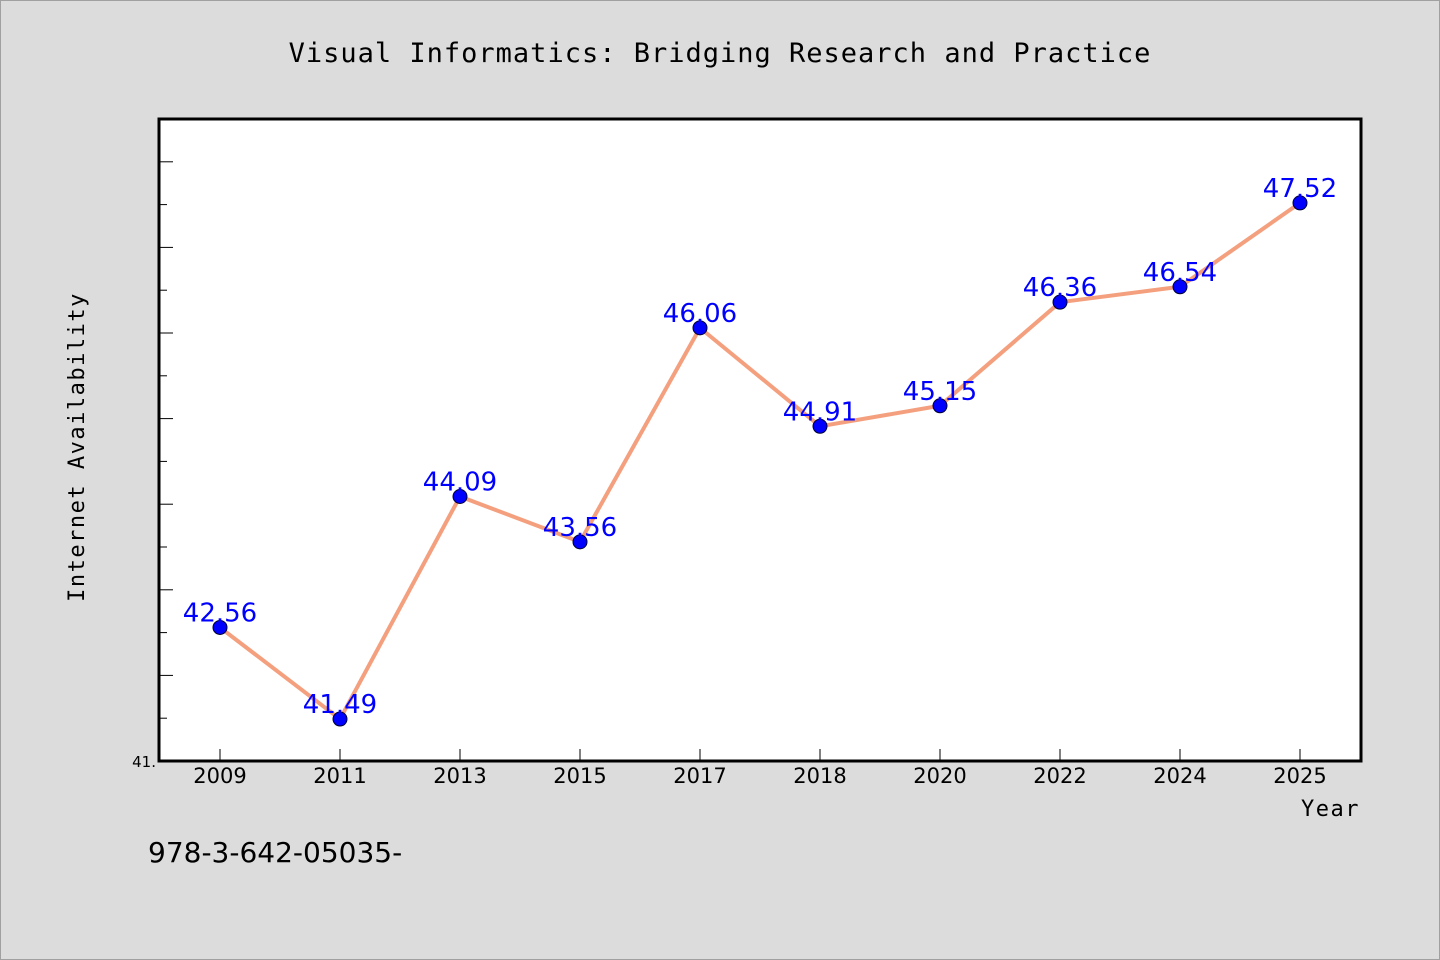 The height and width of the screenshot is (960, 1440). I want to click on x-axis-ticks, so click(760, 755).